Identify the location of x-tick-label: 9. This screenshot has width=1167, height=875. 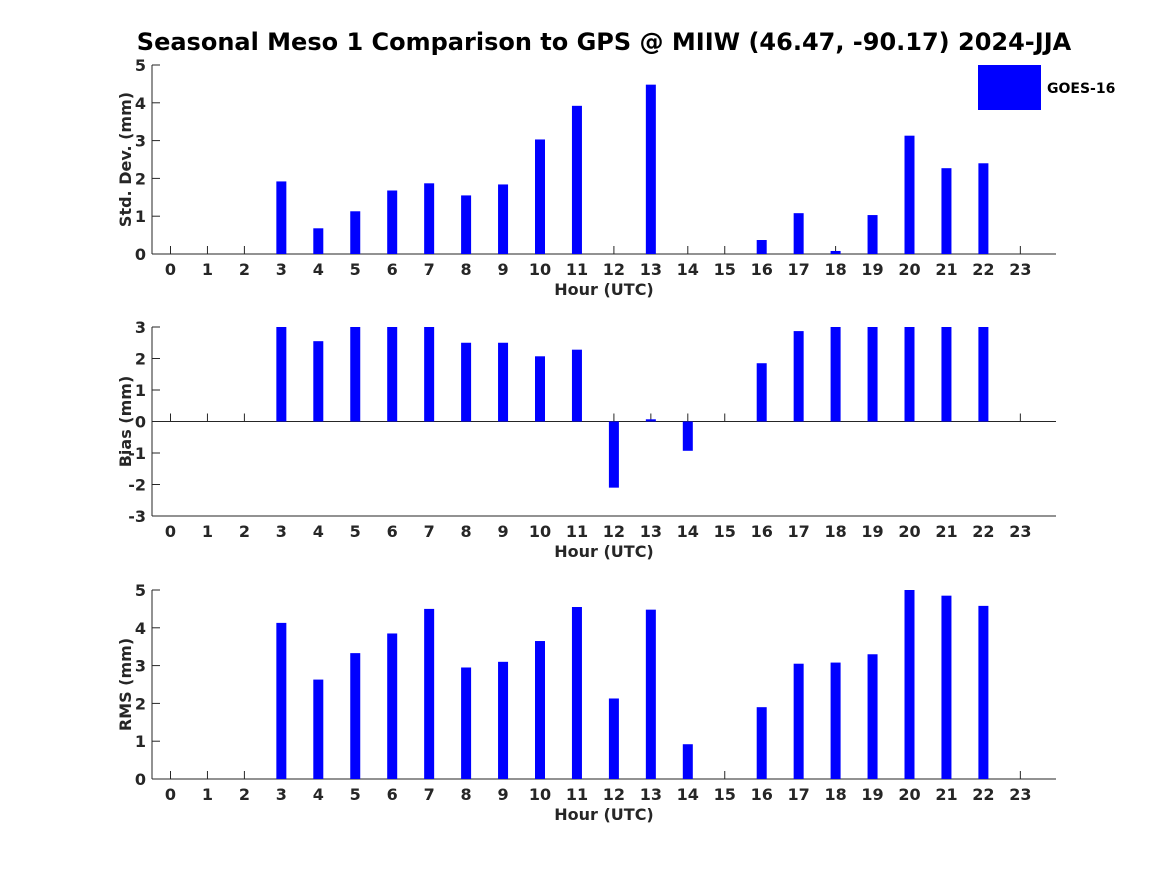
(502, 794).